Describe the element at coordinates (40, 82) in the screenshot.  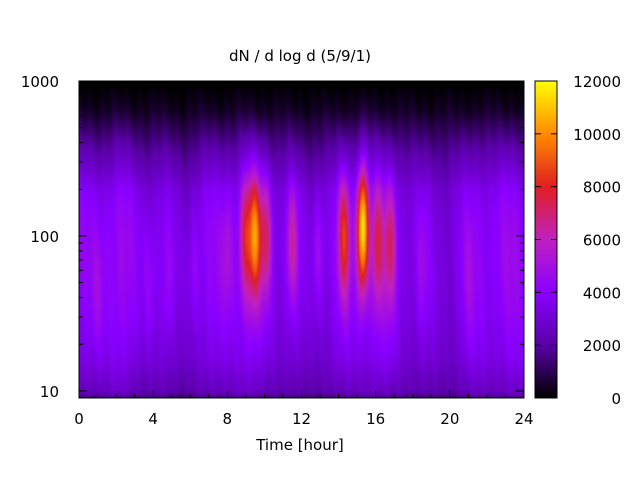
I see `y-tick-label: 1000` at that location.